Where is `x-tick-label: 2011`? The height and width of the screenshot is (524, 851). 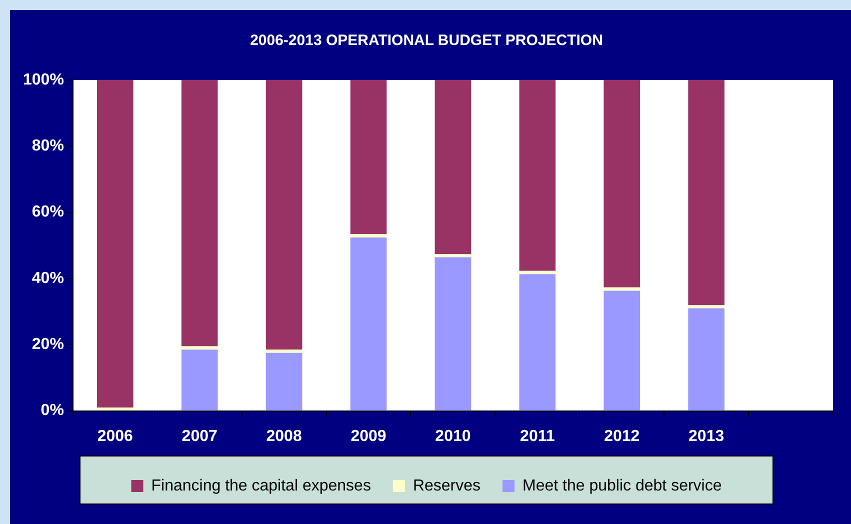
x-tick-label: 2011 is located at coordinates (537, 436).